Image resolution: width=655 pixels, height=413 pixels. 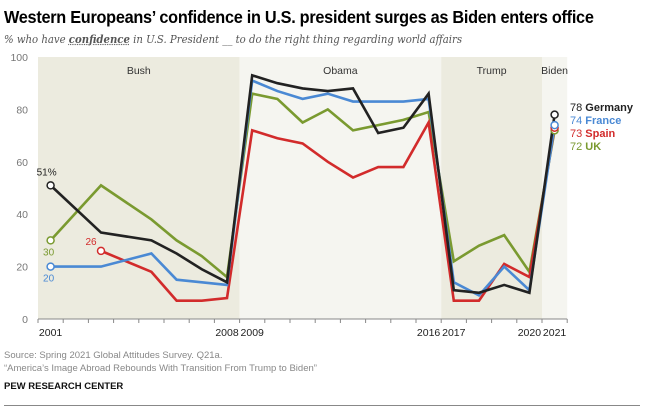 I want to click on start-data-label: 26, so click(x=91, y=242).